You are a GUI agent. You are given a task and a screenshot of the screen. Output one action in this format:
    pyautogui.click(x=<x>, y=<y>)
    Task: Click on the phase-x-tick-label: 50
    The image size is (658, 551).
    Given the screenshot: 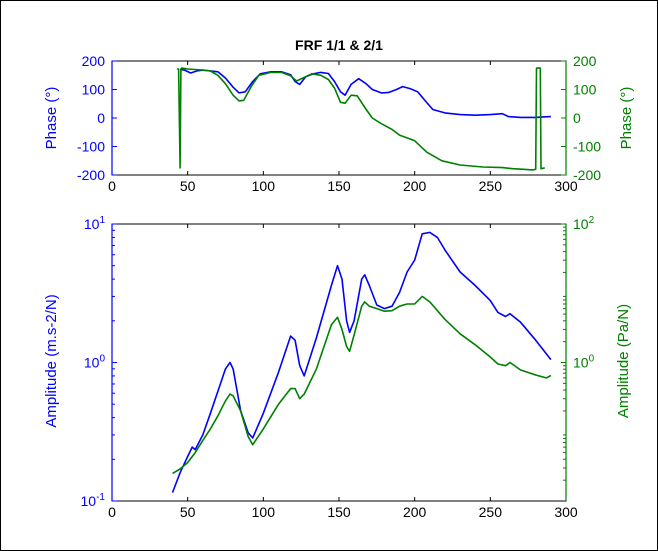 What is the action you would take?
    pyautogui.click(x=188, y=186)
    